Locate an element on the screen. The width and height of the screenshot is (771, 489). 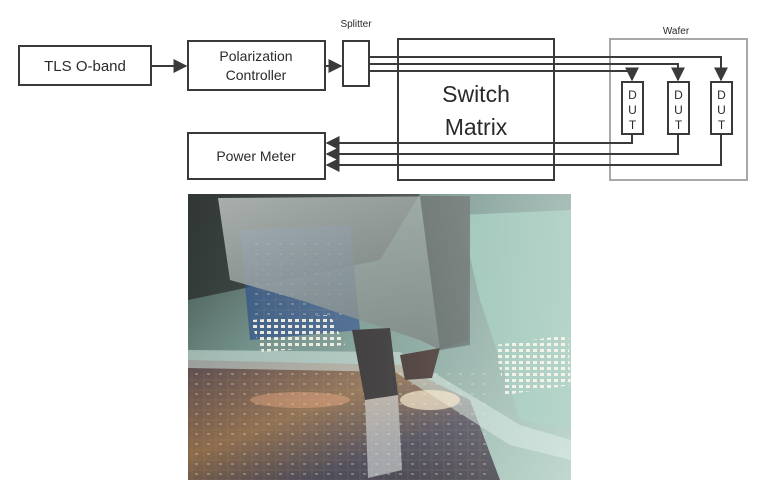
switch-label: Switch is located at coordinates (476, 94).